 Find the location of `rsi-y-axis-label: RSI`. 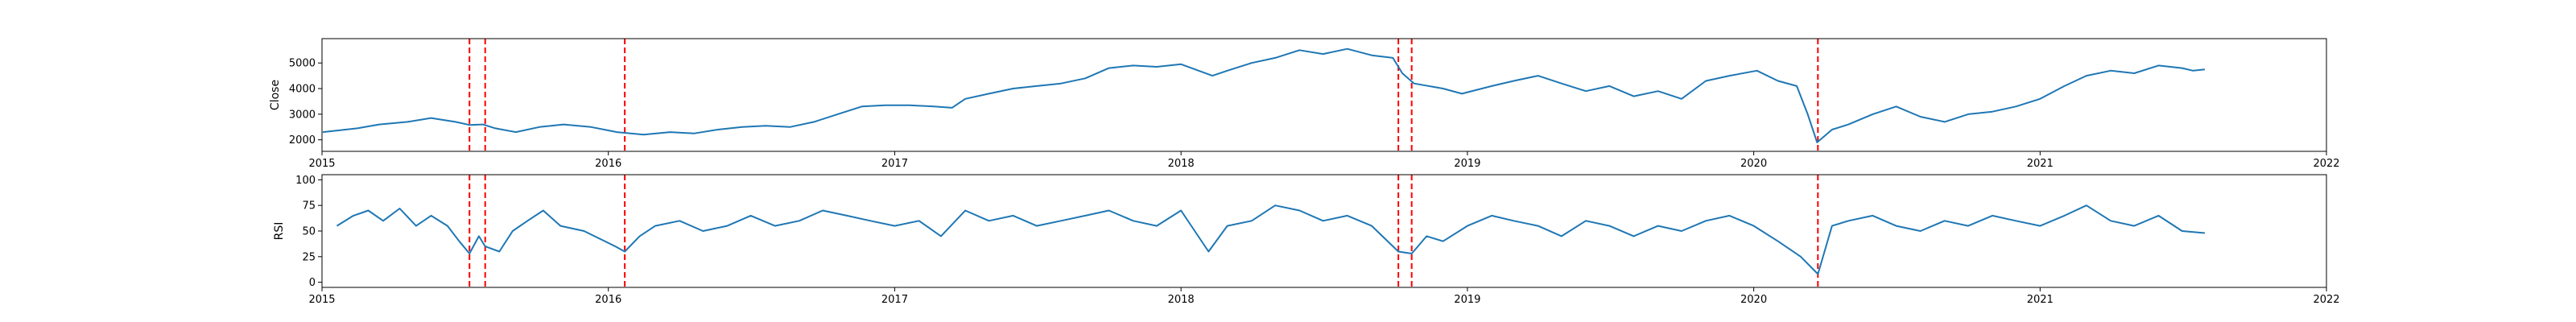

rsi-y-axis-label: RSI is located at coordinates (279, 231).